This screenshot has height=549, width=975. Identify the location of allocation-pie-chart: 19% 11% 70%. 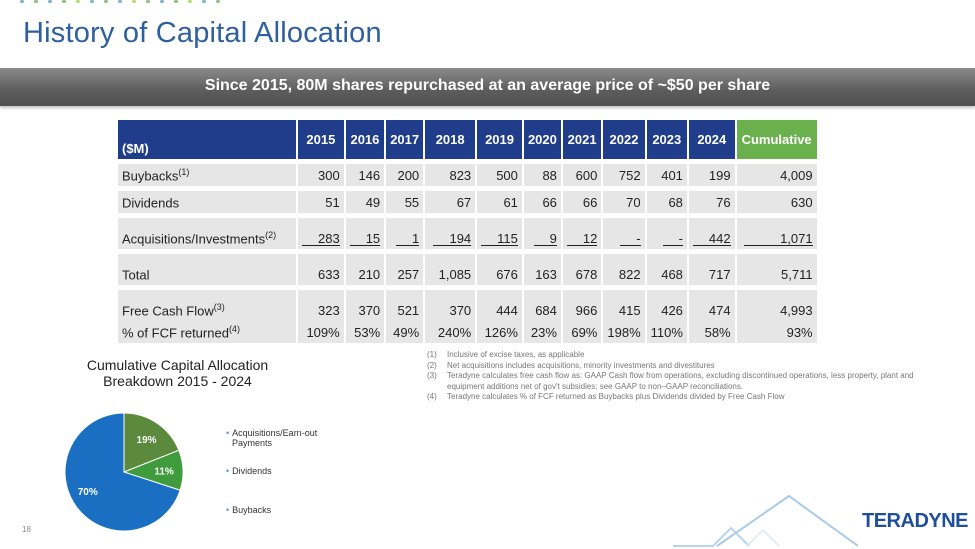
(124, 472).